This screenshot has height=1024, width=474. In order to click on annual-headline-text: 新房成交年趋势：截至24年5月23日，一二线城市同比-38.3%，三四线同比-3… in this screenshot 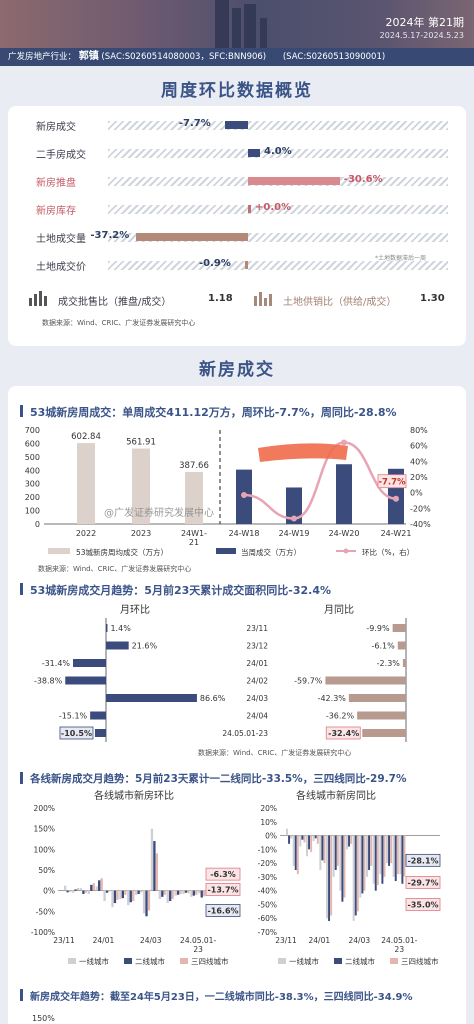, I will do `click(221, 997)`.